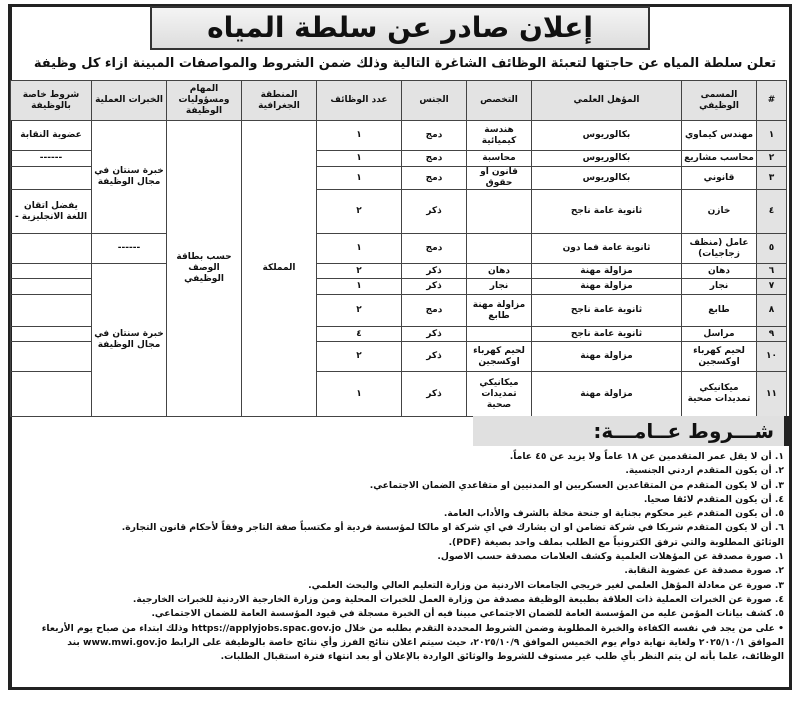 This screenshot has height=704, width=800. What do you see at coordinates (771, 394) in the screenshot?
I see `row-number: ١١` at bounding box center [771, 394].